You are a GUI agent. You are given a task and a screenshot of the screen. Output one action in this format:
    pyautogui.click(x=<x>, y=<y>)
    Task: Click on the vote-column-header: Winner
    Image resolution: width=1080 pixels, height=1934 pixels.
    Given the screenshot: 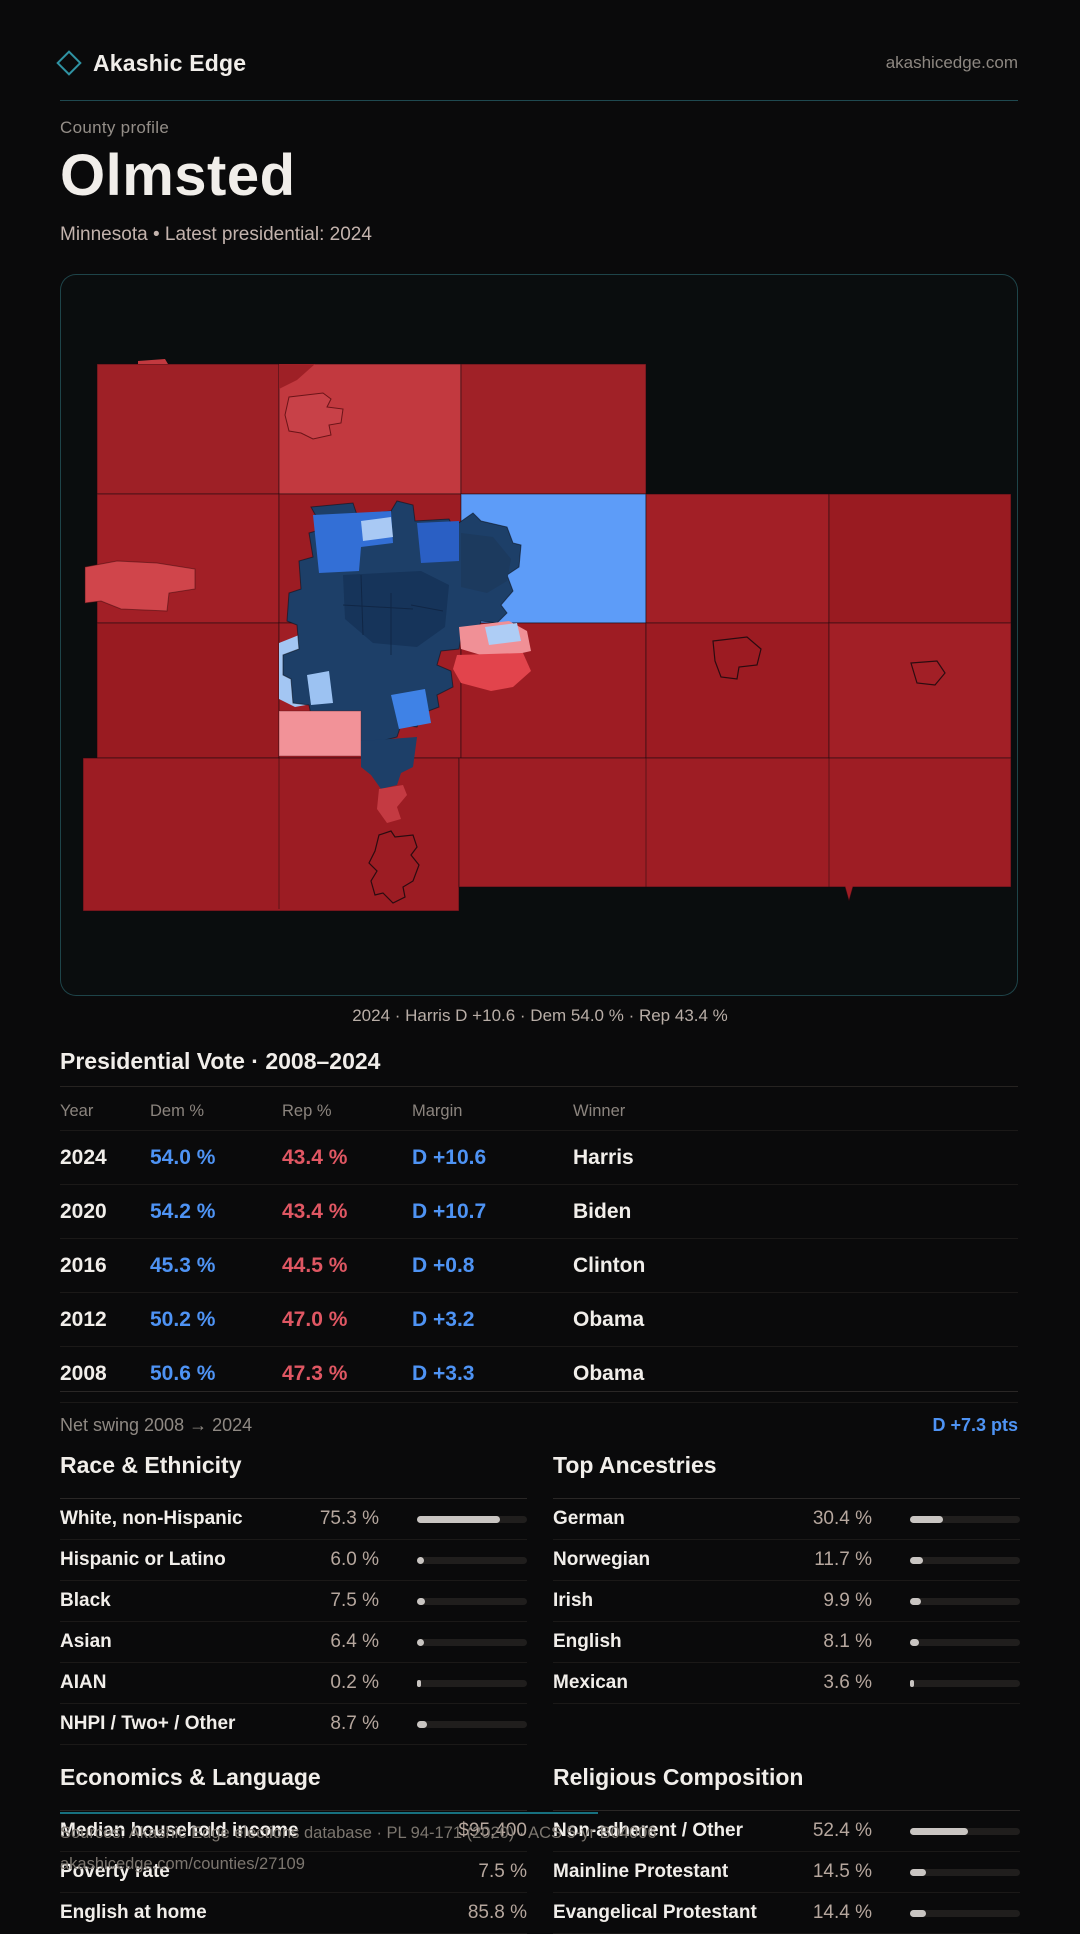 What is the action you would take?
    pyautogui.click(x=599, y=1111)
    